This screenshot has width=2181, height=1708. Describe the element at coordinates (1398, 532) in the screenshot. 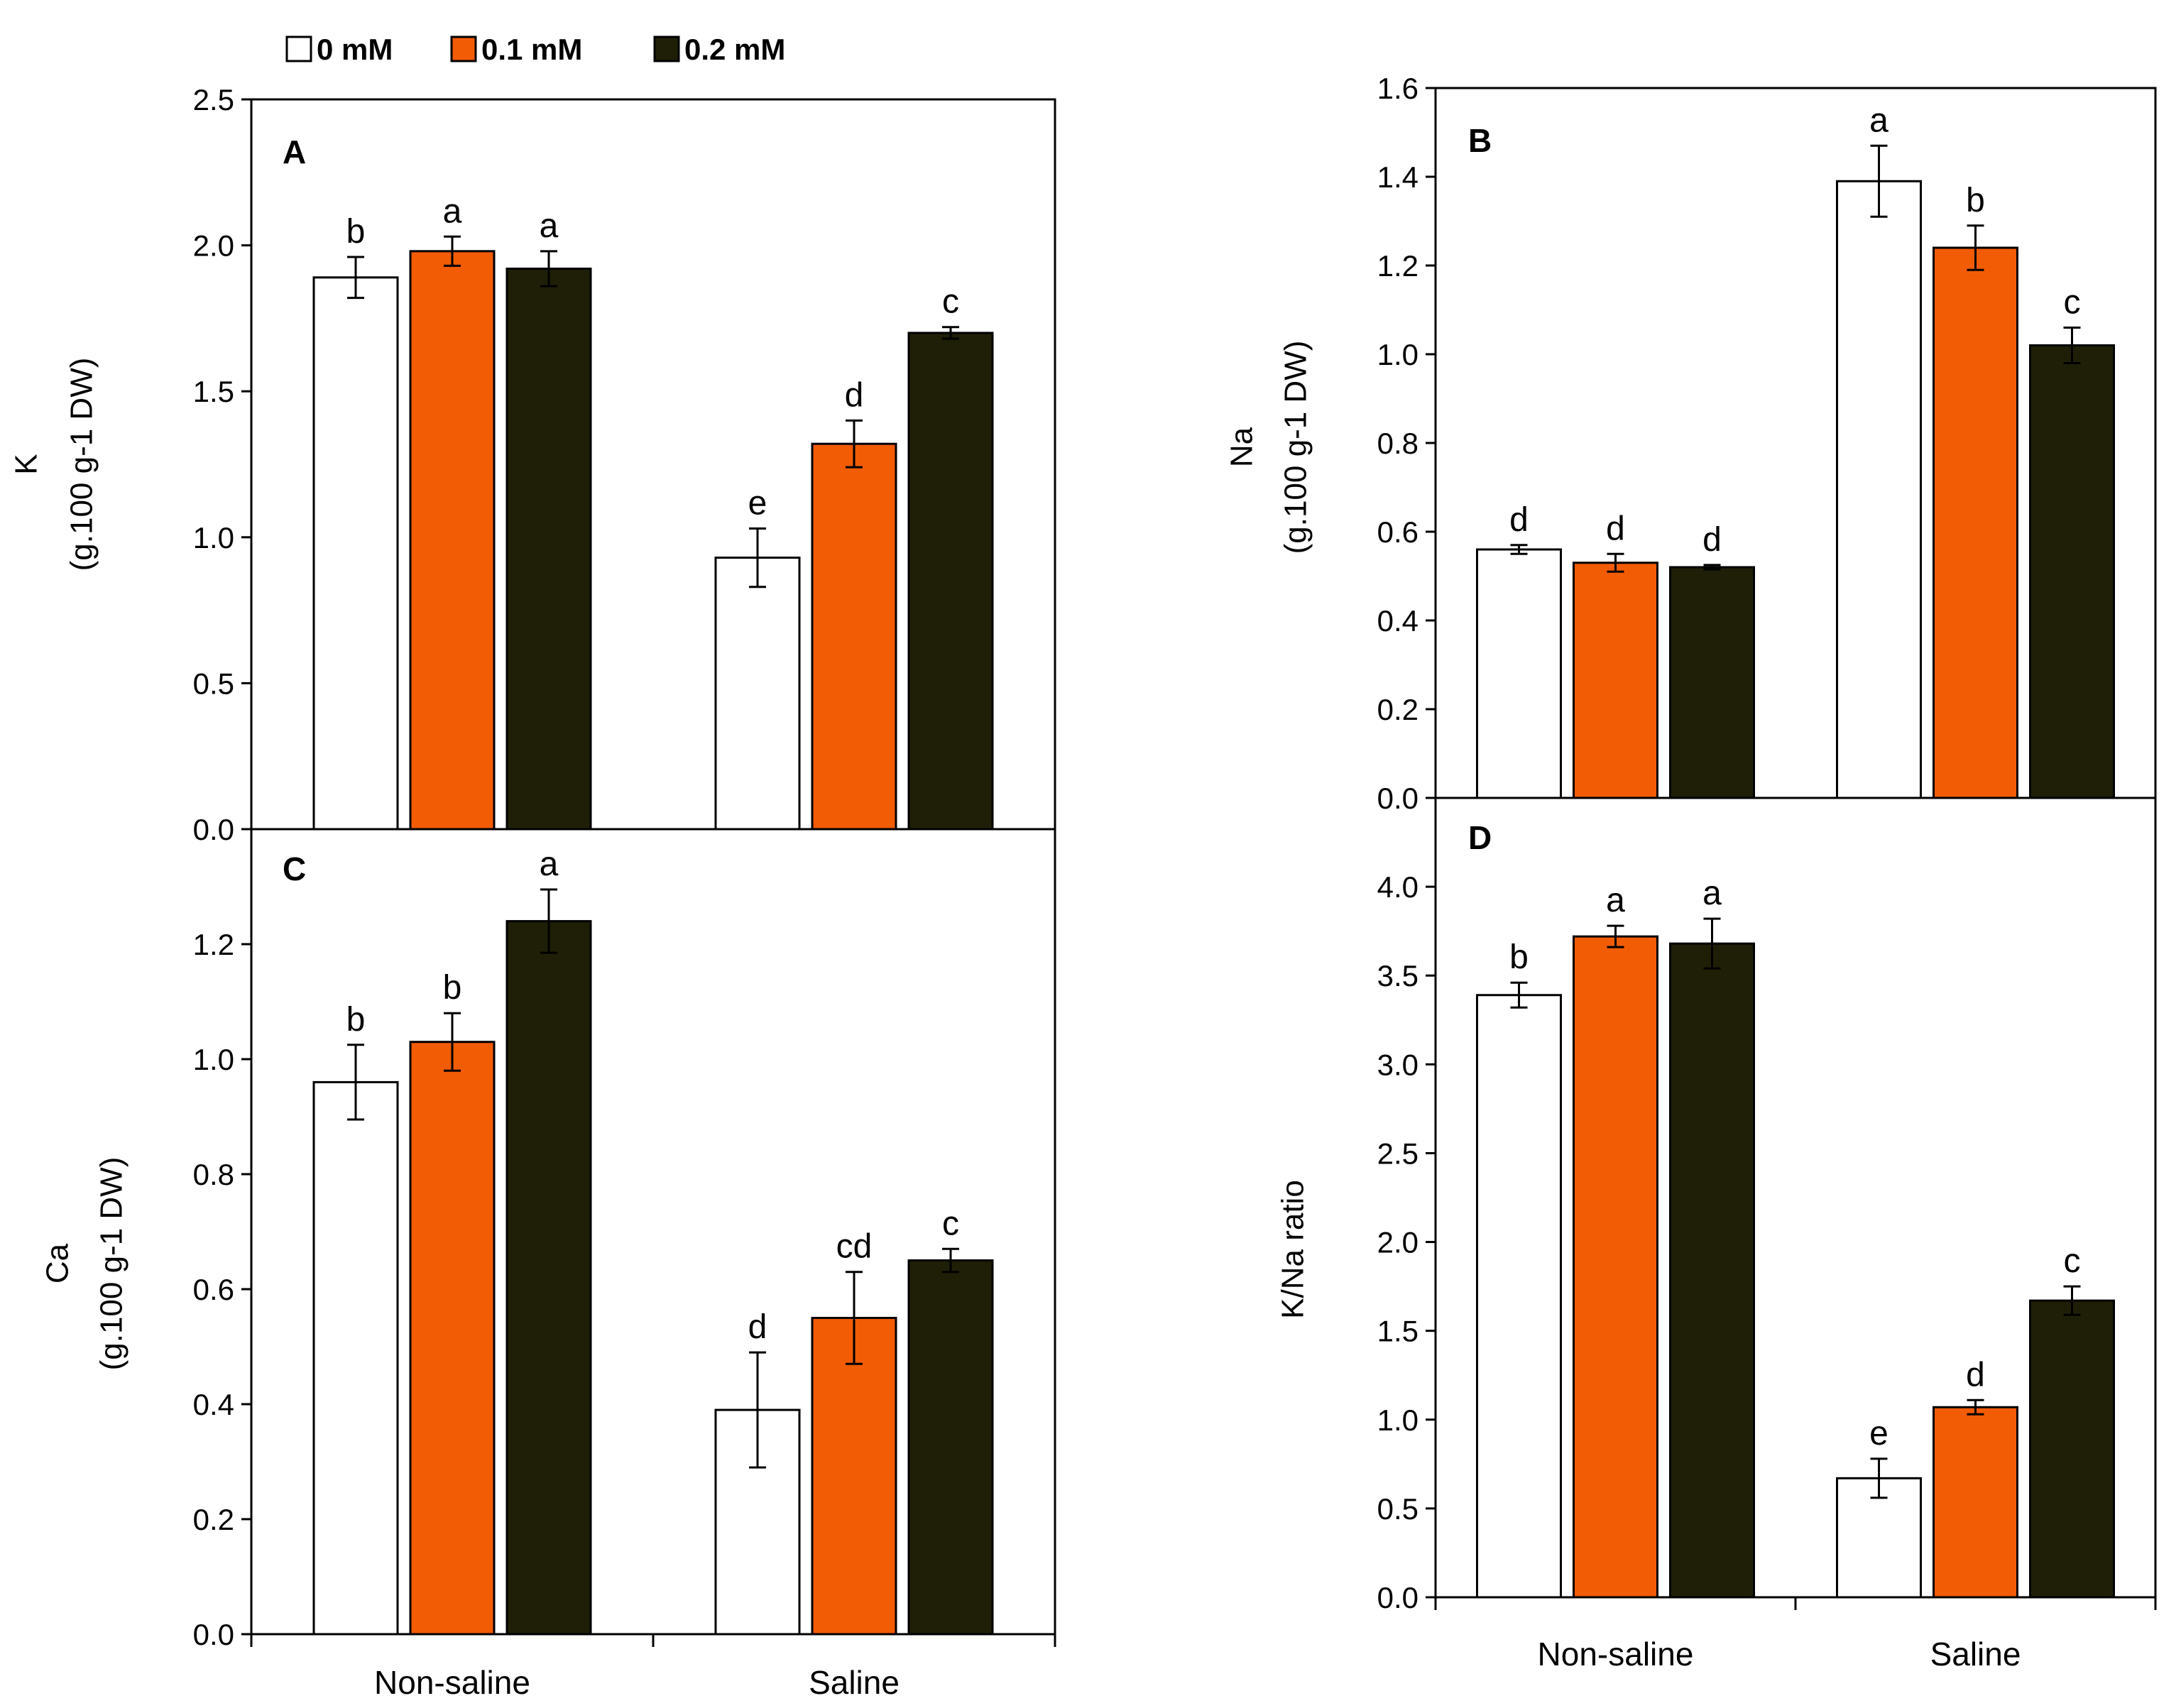

I see `panel-b-ytick-label: 0.6` at that location.